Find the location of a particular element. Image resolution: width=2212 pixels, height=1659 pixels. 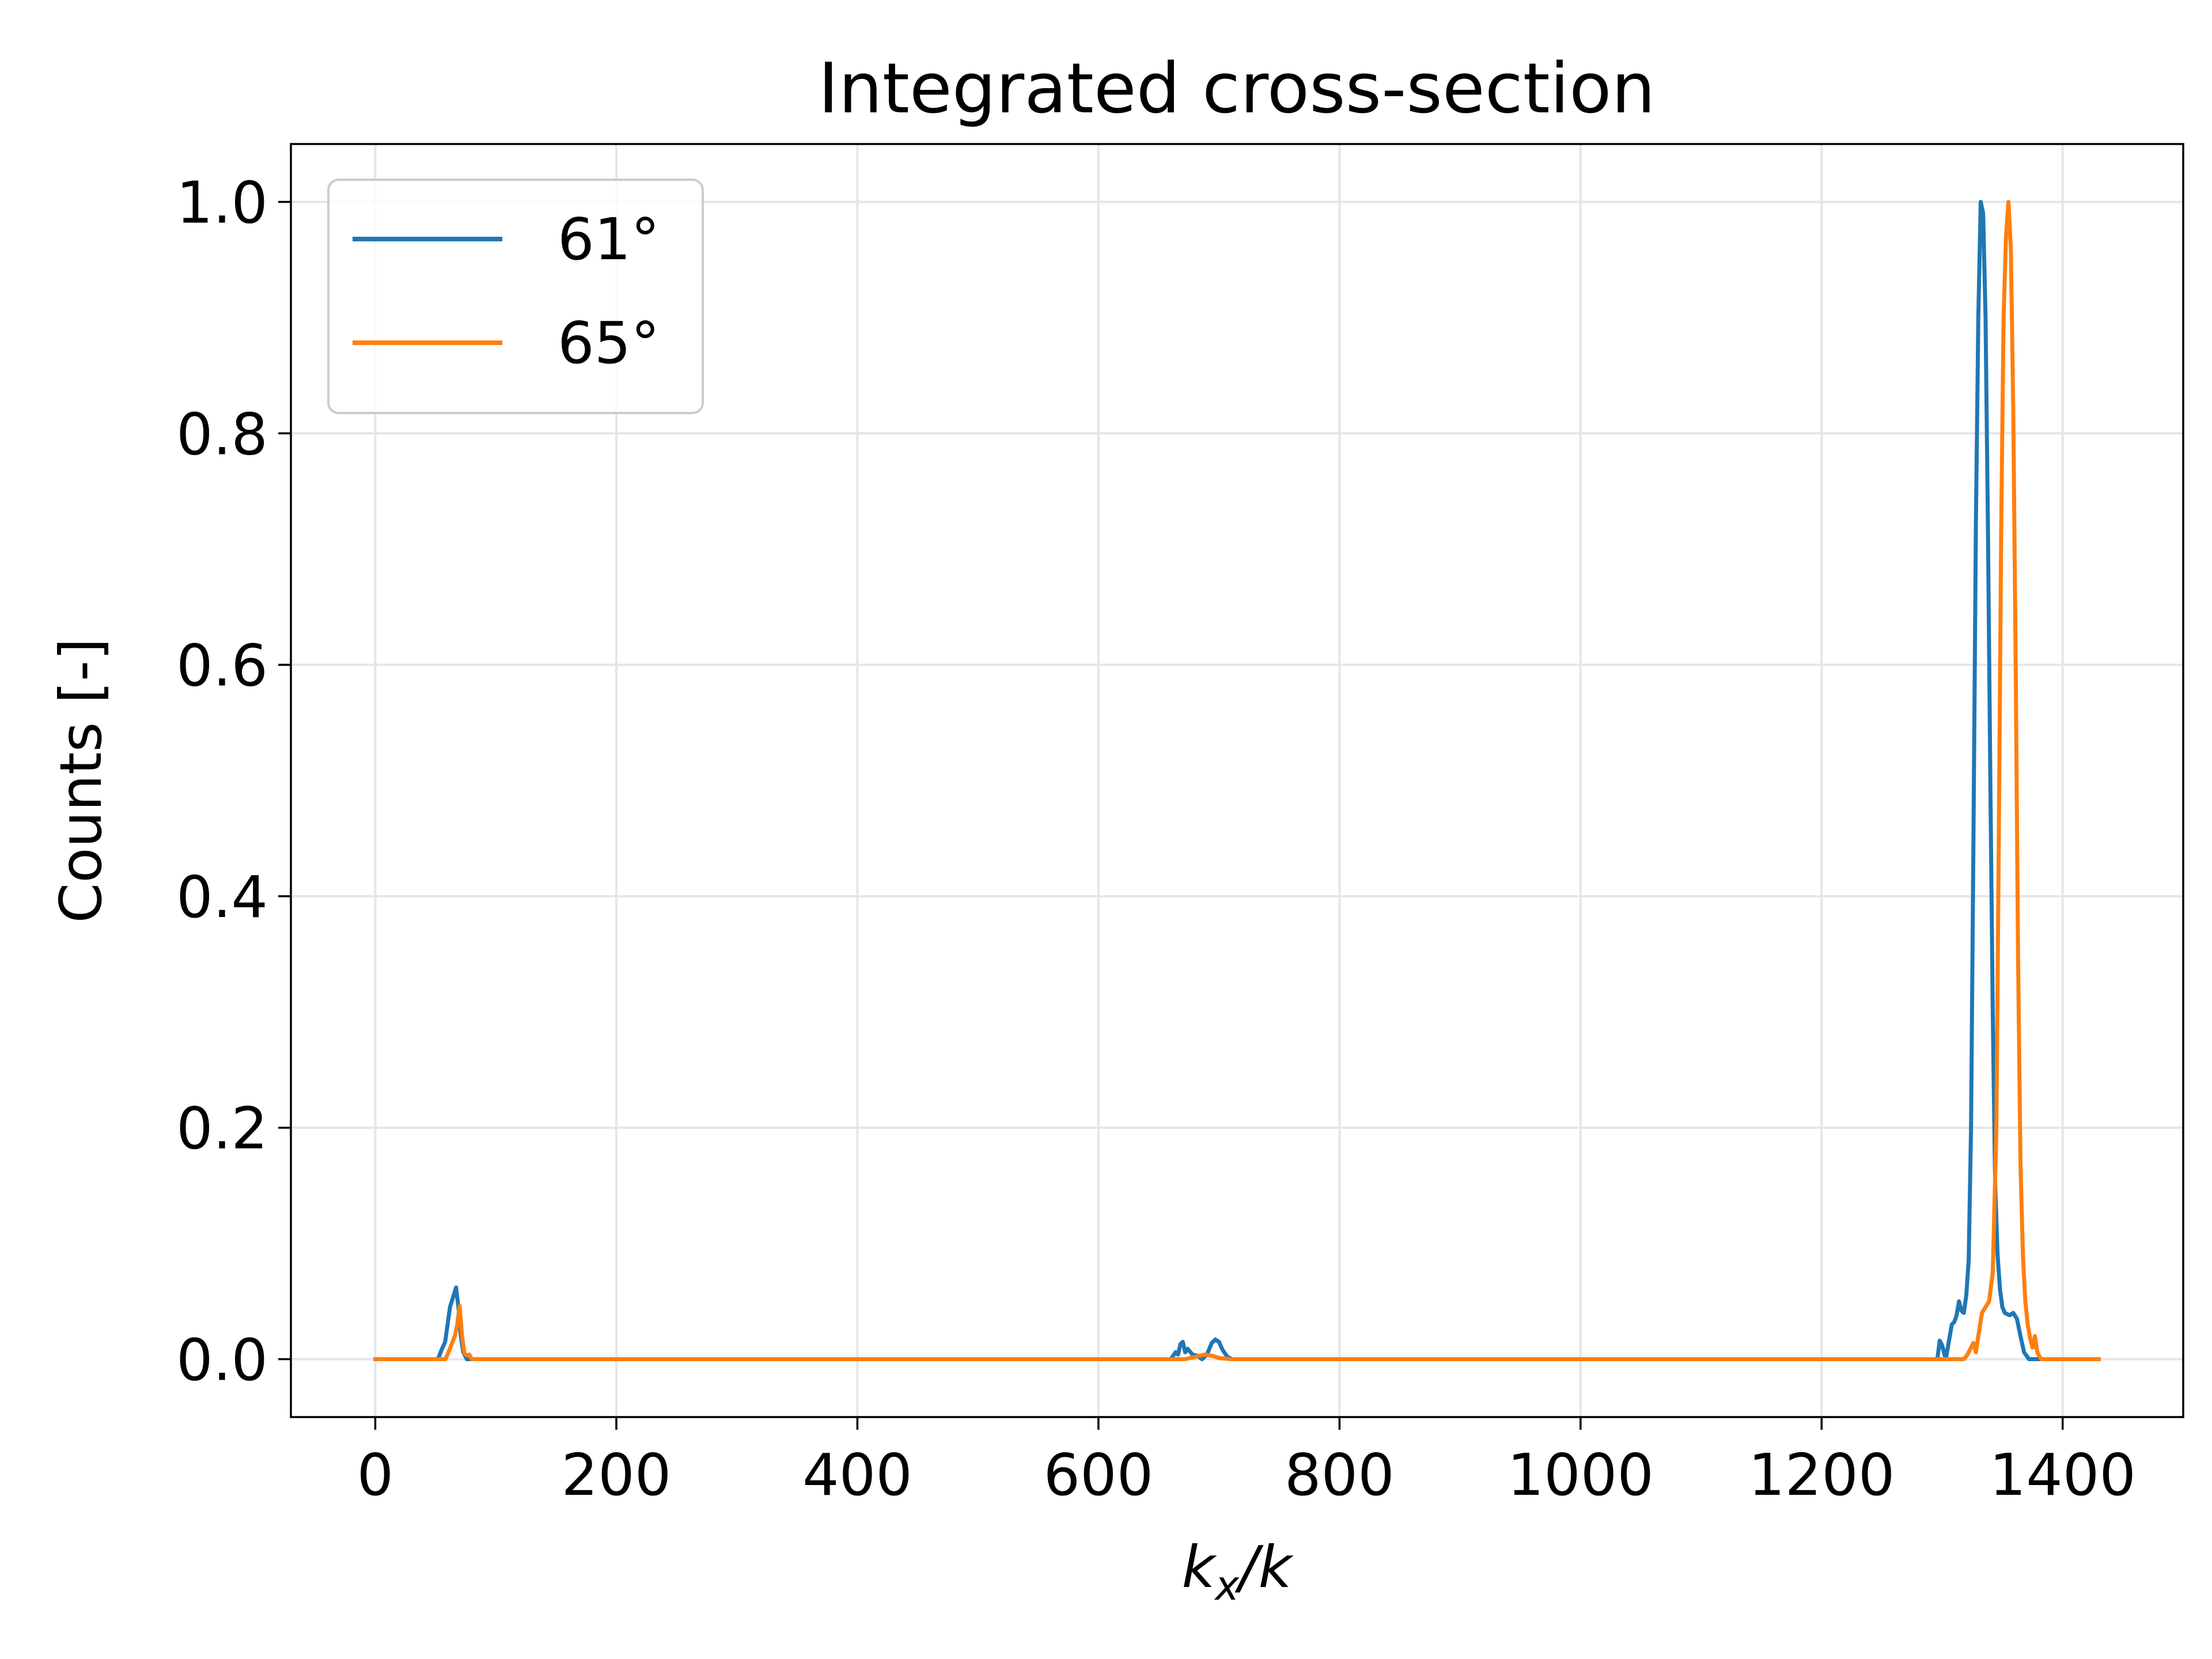

x-tick-label: 1400 is located at coordinates (2063, 1475).